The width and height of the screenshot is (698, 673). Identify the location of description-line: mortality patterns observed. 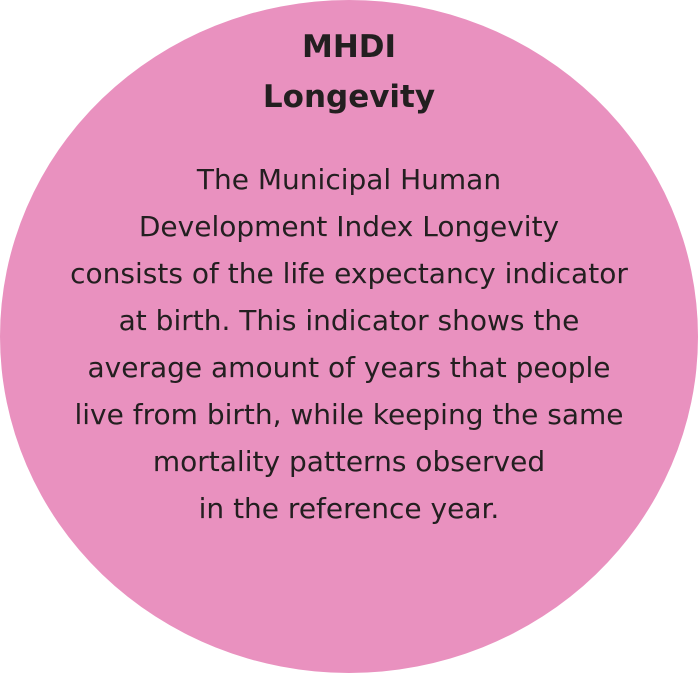
(349, 461).